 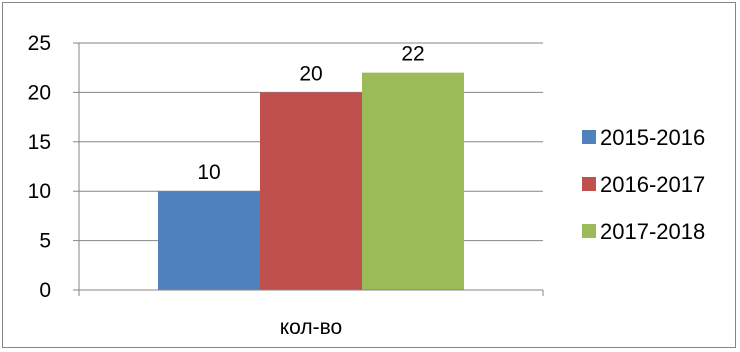 What do you see at coordinates (310, 73) in the screenshot?
I see `data-label: 20` at bounding box center [310, 73].